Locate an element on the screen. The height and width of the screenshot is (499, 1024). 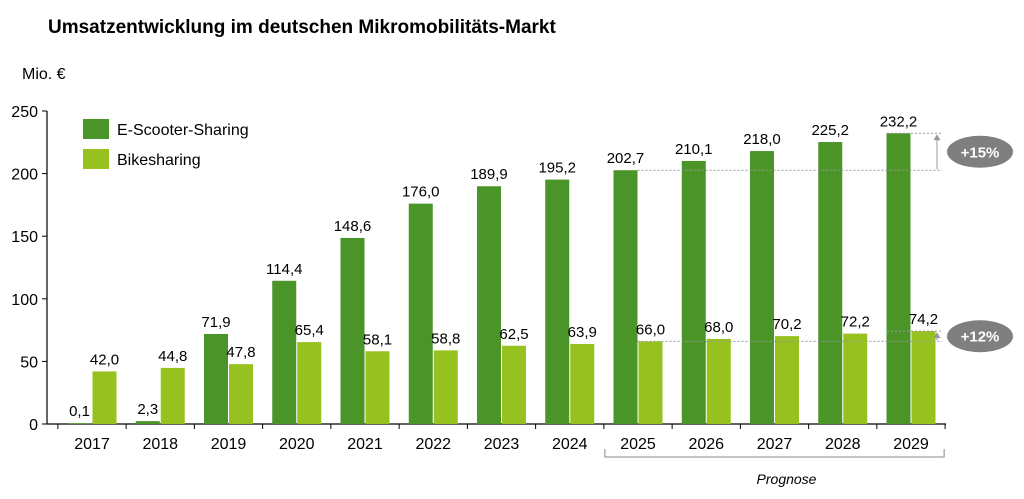
data-label: 62,5 is located at coordinates (513, 334).